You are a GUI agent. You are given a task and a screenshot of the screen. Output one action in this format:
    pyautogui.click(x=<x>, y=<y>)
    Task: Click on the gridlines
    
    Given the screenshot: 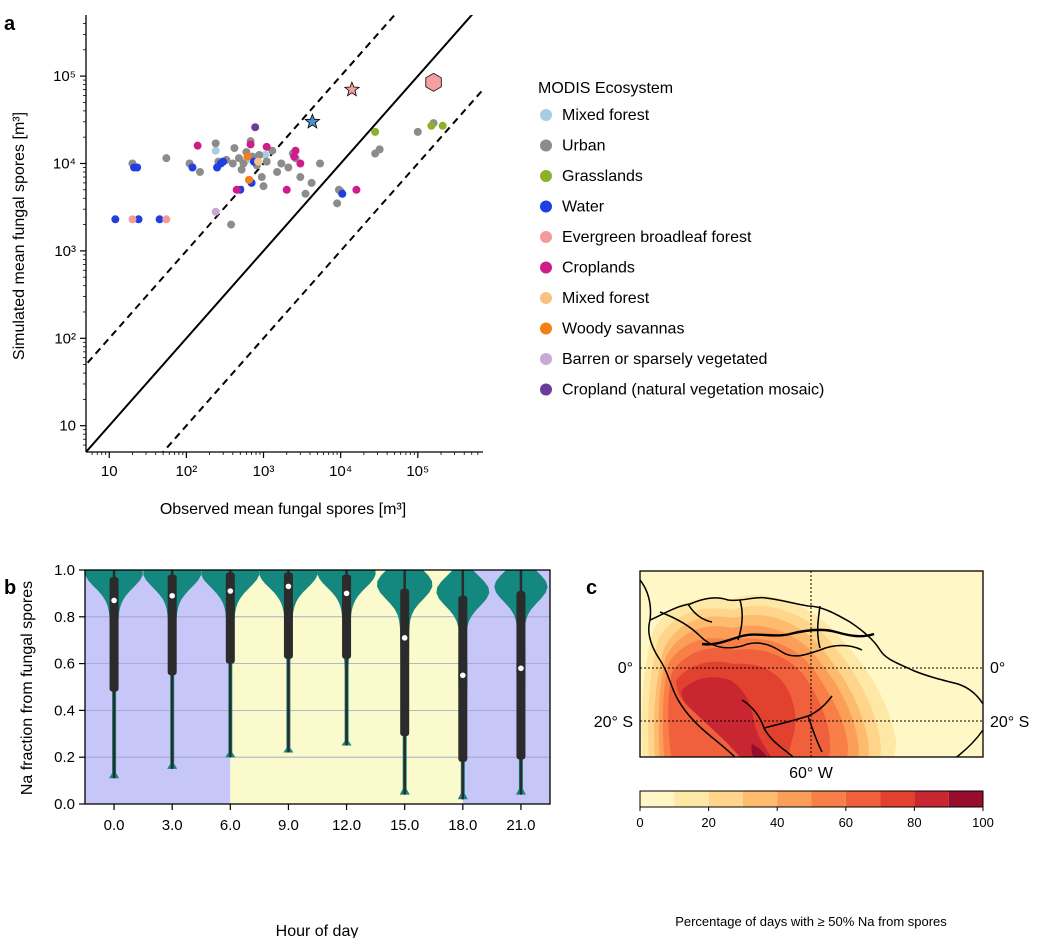 What is the action you would take?
    pyautogui.click(x=317, y=687)
    